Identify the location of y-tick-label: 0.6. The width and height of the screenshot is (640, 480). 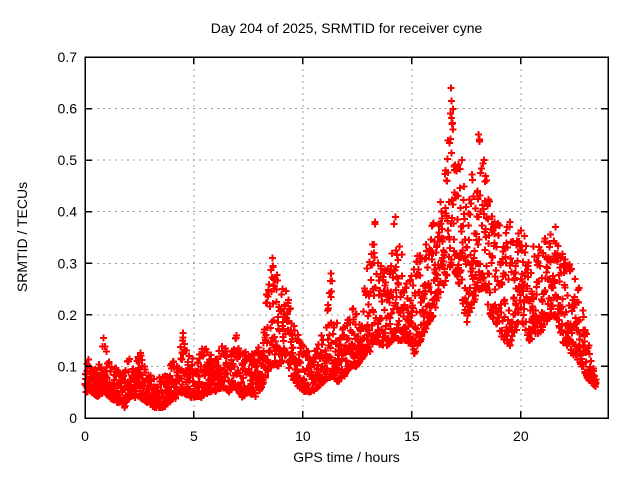
(68, 109).